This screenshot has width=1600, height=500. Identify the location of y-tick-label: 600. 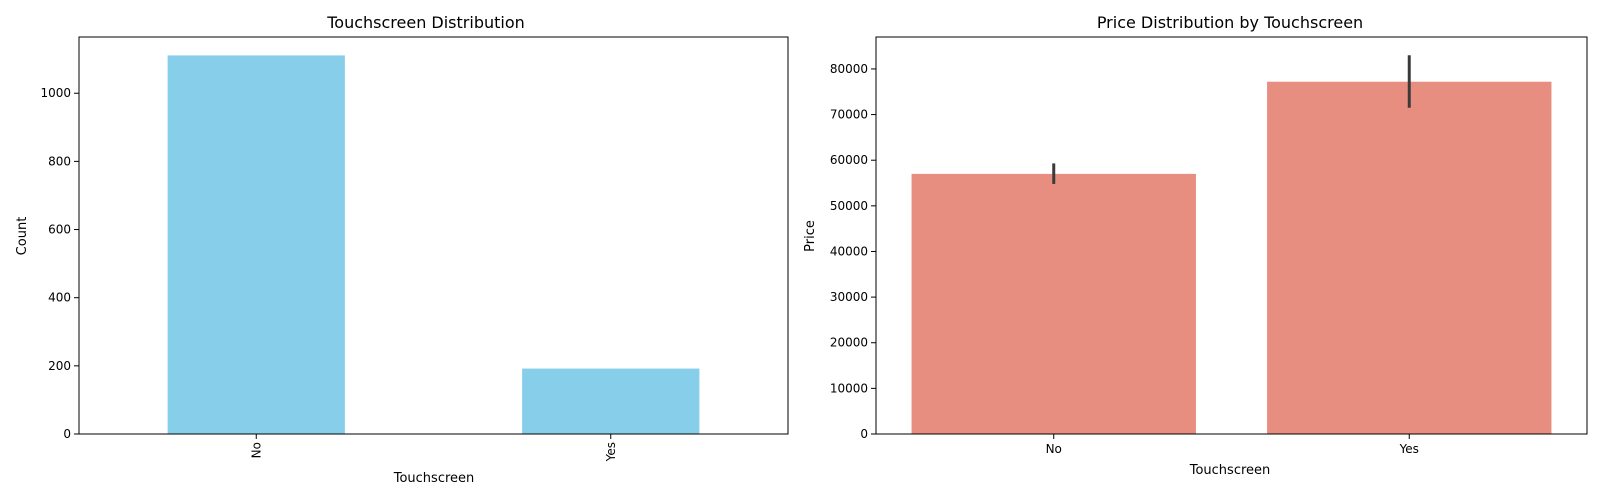
(59, 230).